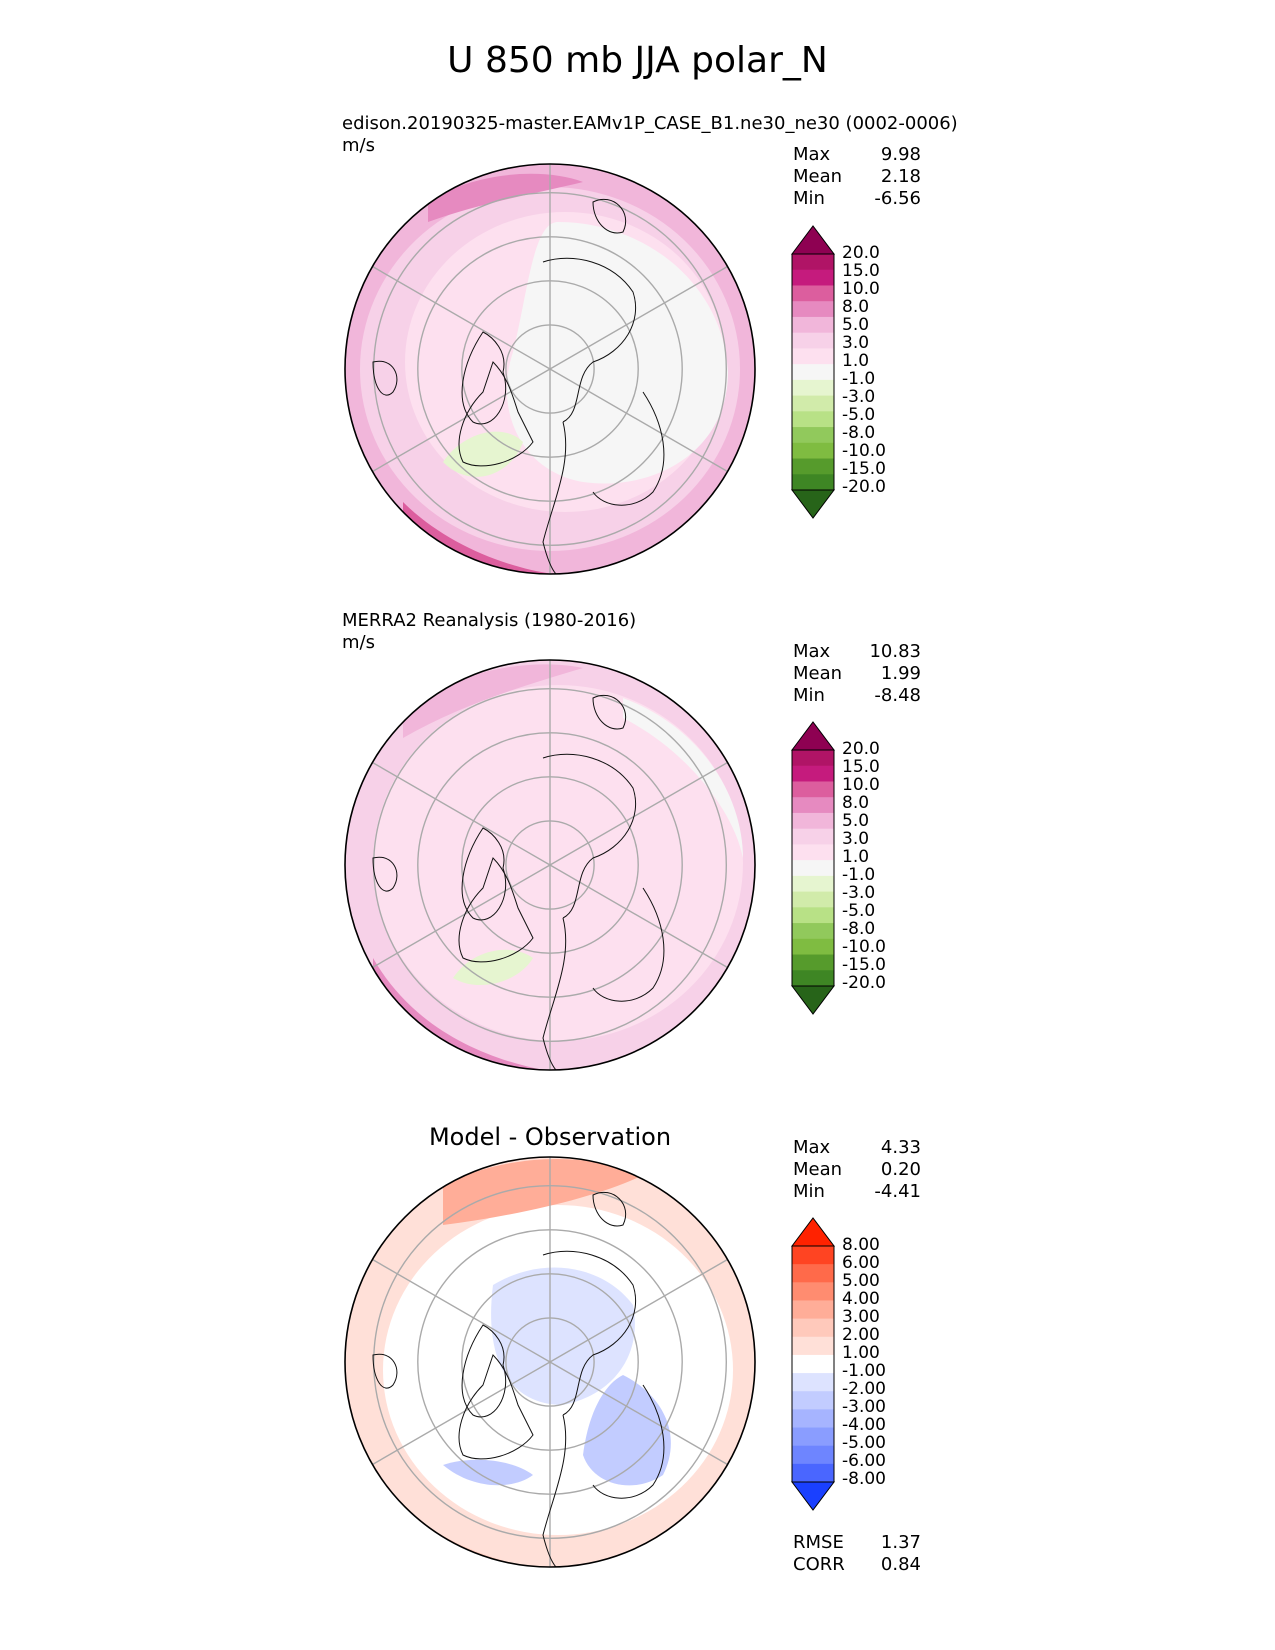 This screenshot has height=1650, width=1275. I want to click on colorbar-tick: 1.00, so click(861, 1353).